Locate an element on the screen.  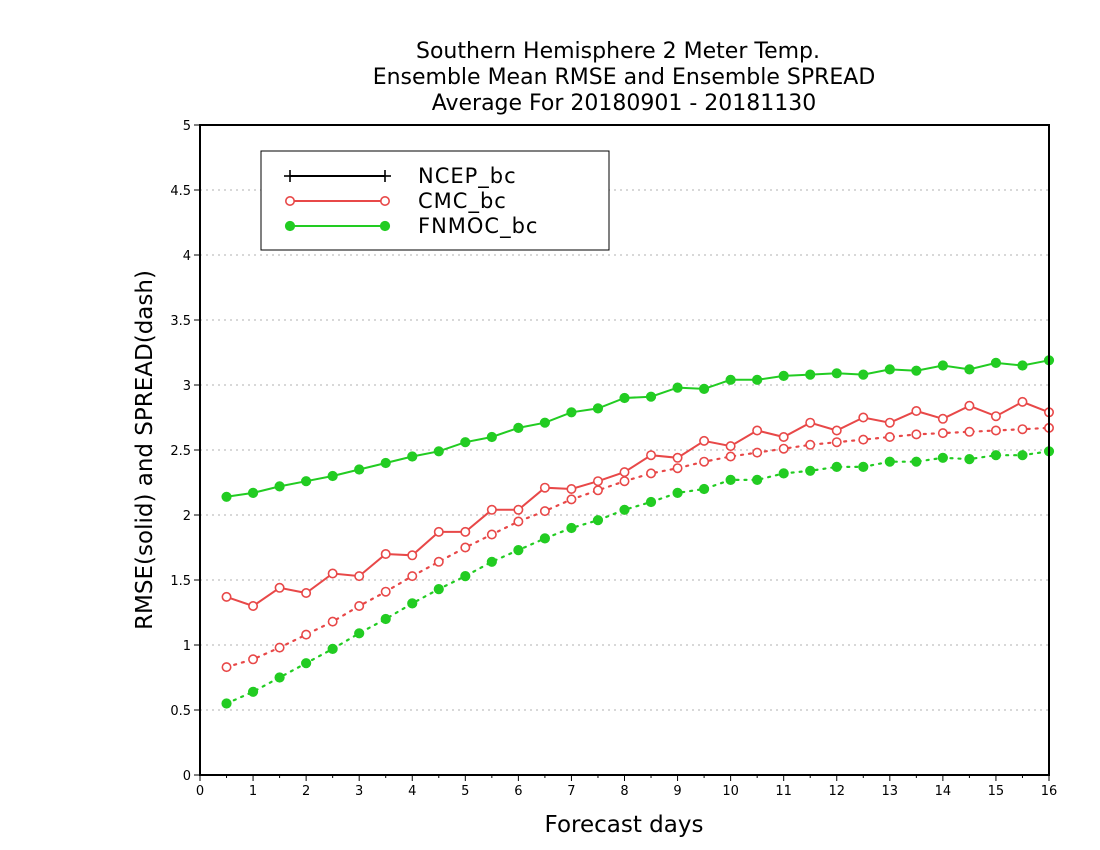
x-tick-label: 0 is located at coordinates (200, 791).